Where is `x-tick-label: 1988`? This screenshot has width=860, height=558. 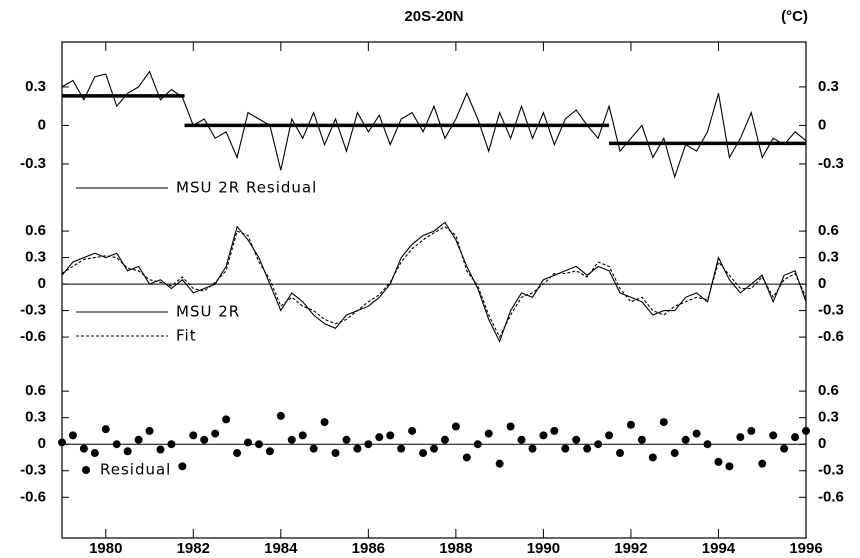
x-tick-label: 1988 is located at coordinates (455, 548).